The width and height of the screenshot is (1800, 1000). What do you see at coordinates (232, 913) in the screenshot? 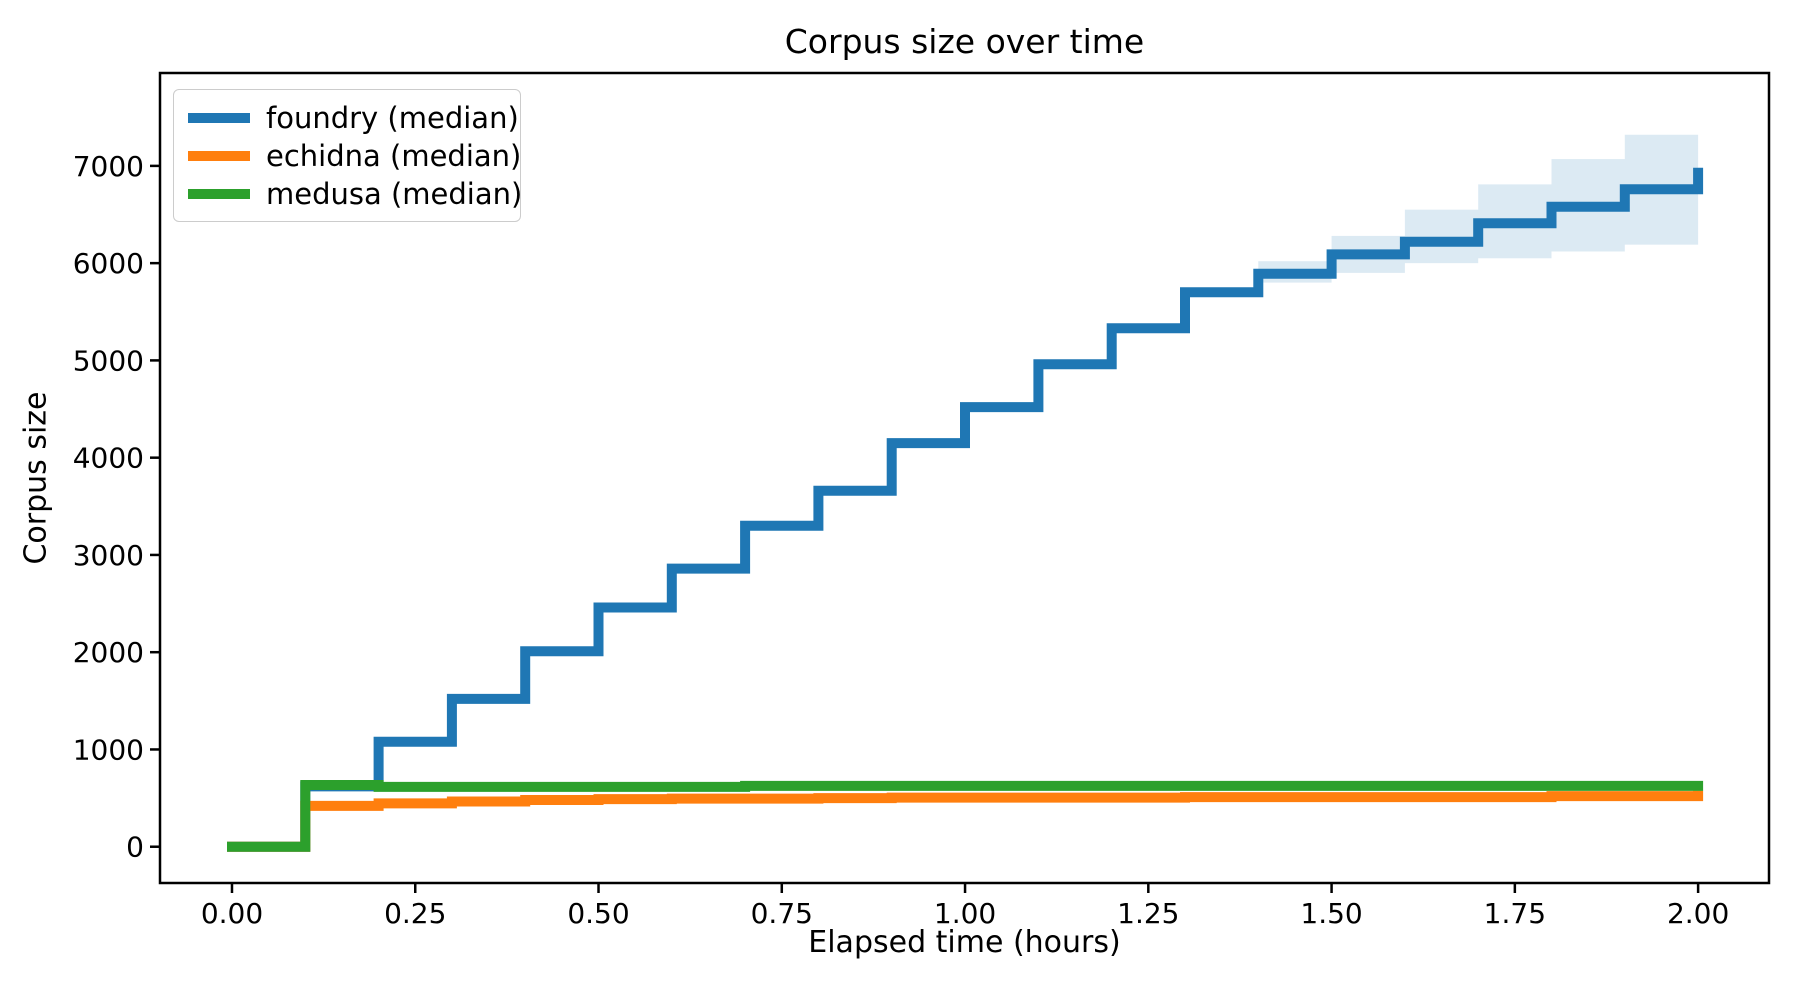
I see `x-tick-label: 0.00` at bounding box center [232, 913].